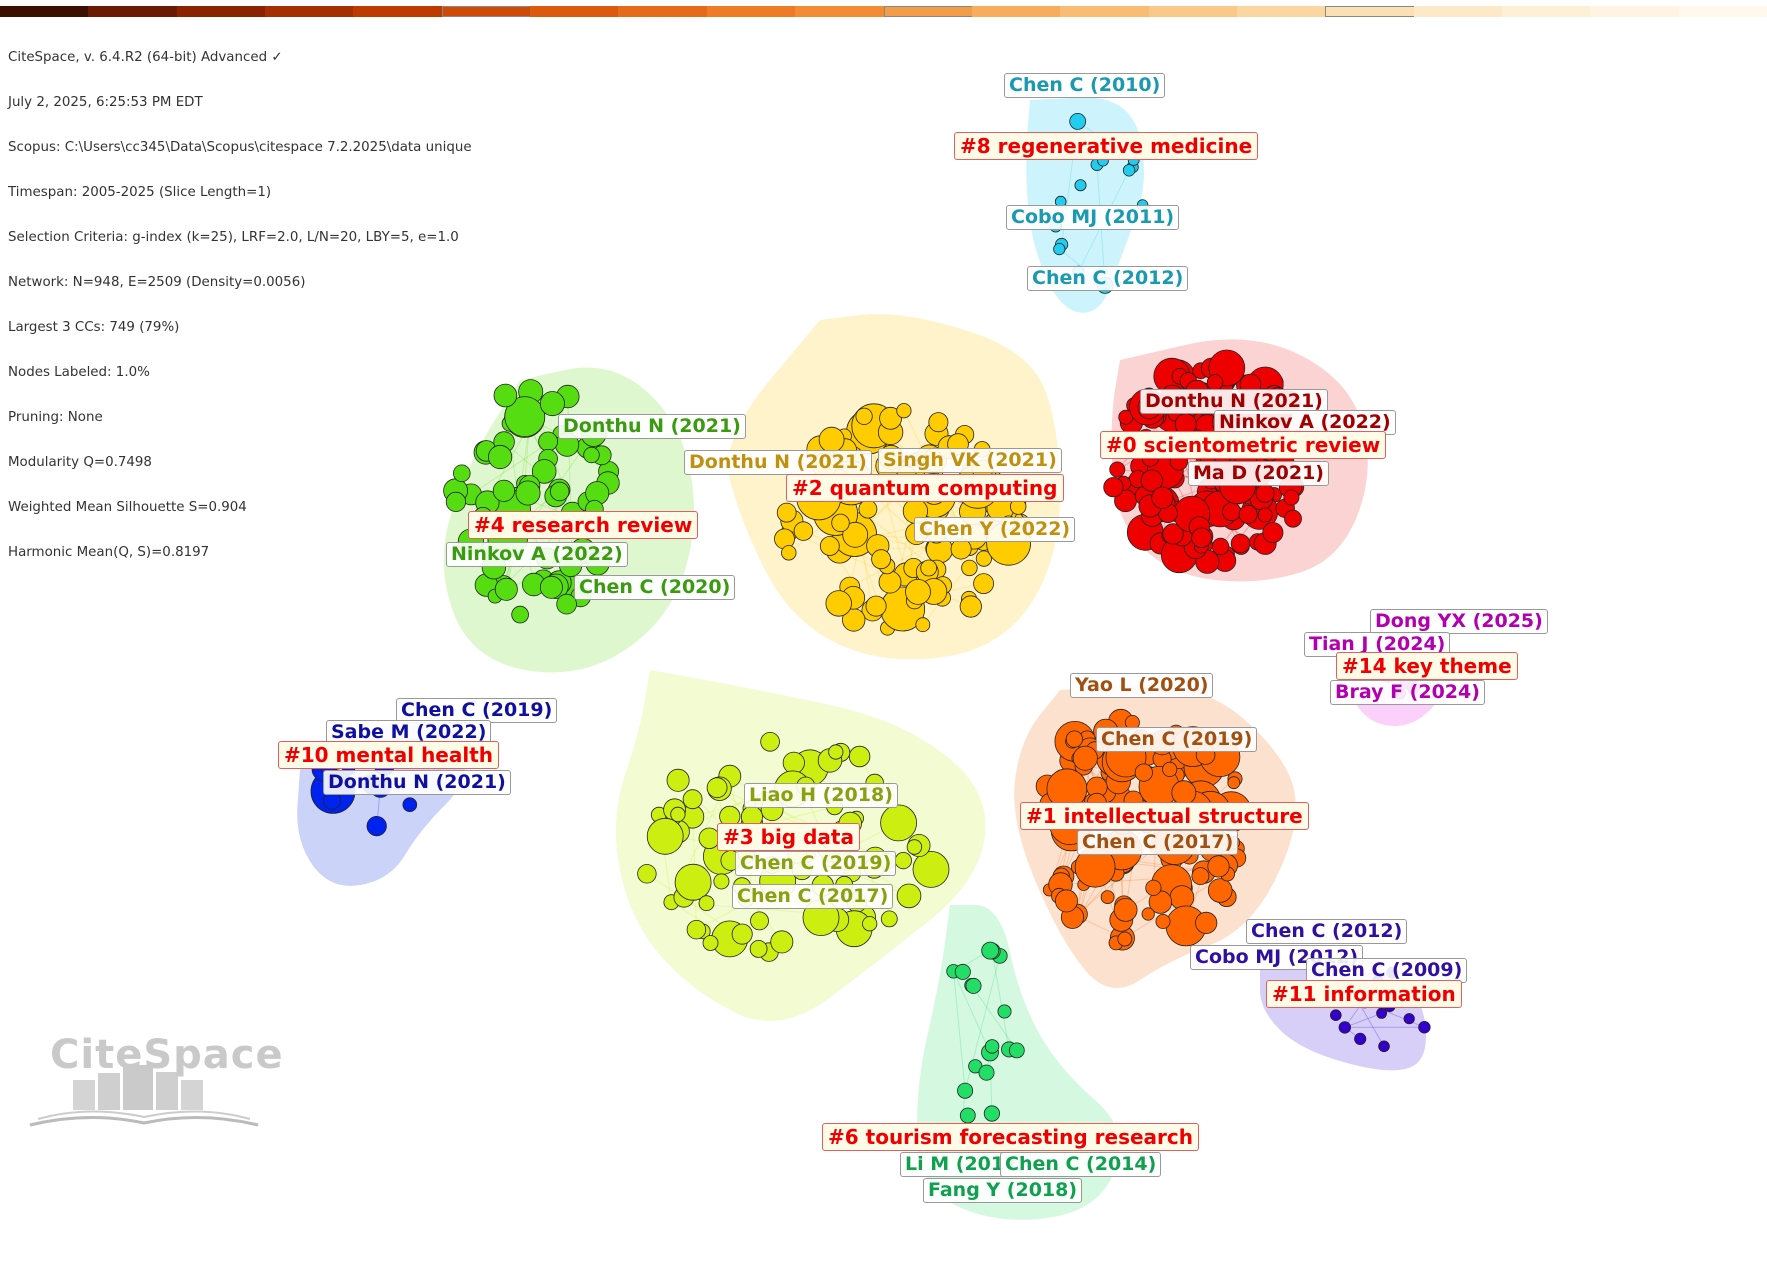  I want to click on node-label: Chen Y (2022), so click(995, 529).